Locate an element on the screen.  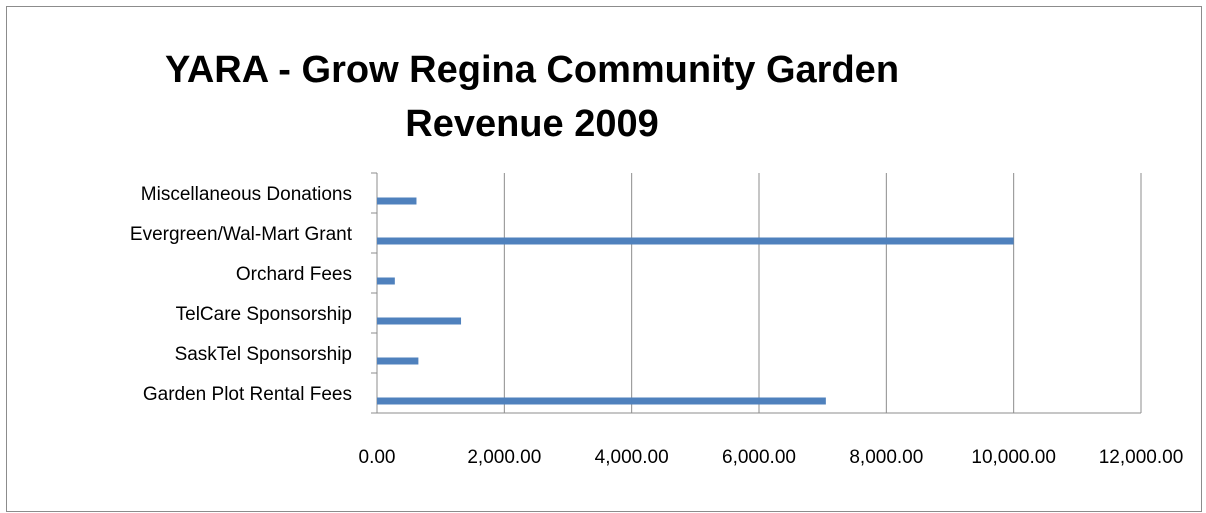
category-label: TelCare Sponsorship is located at coordinates (264, 314).